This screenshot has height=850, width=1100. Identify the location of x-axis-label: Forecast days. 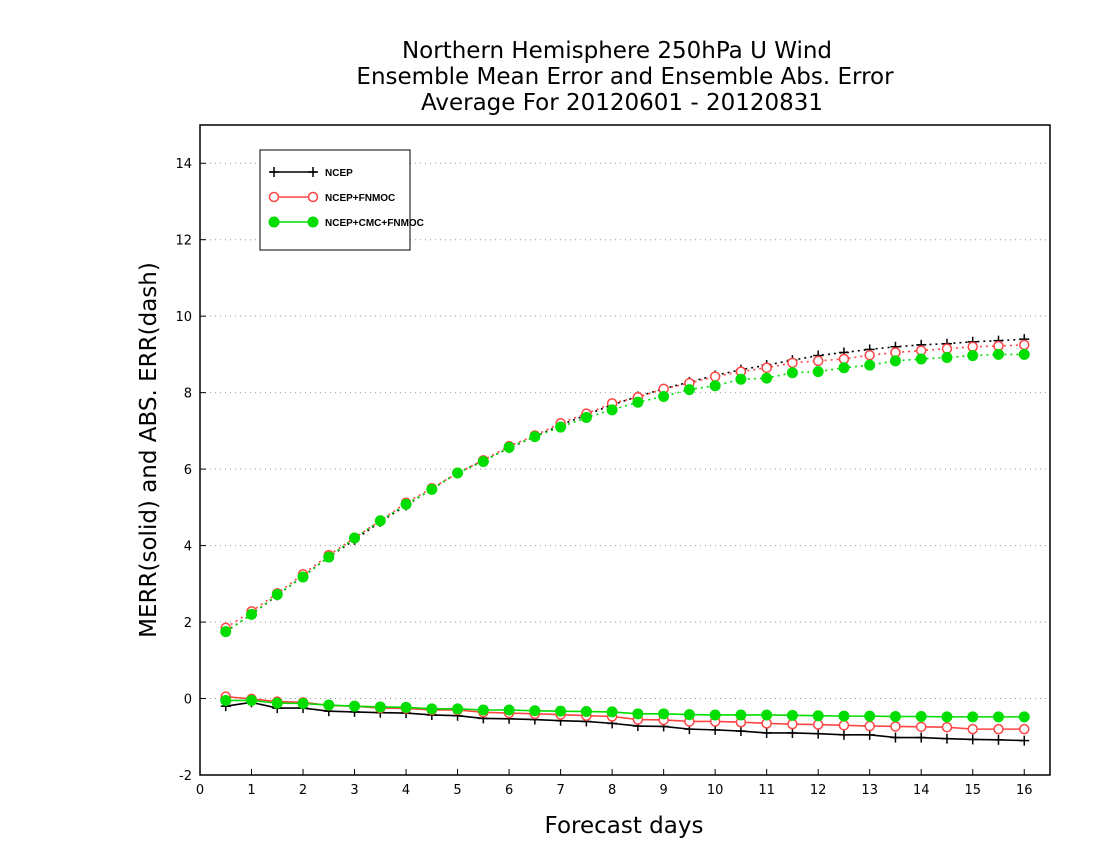
(624, 826).